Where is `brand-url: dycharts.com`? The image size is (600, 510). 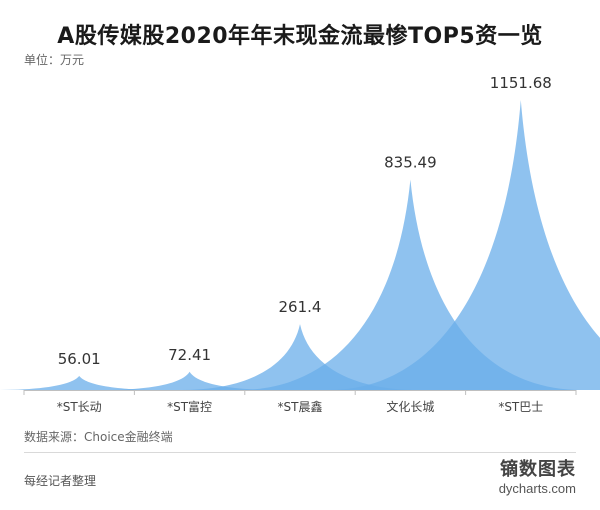 brand-url: dycharts.com is located at coordinates (537, 488).